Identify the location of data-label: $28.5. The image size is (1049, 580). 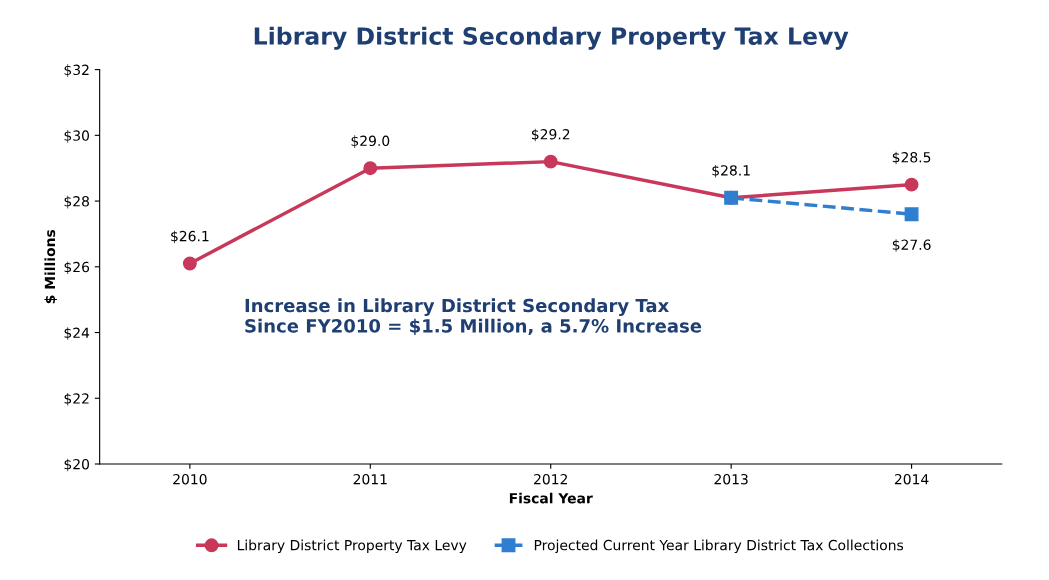
(911, 158).